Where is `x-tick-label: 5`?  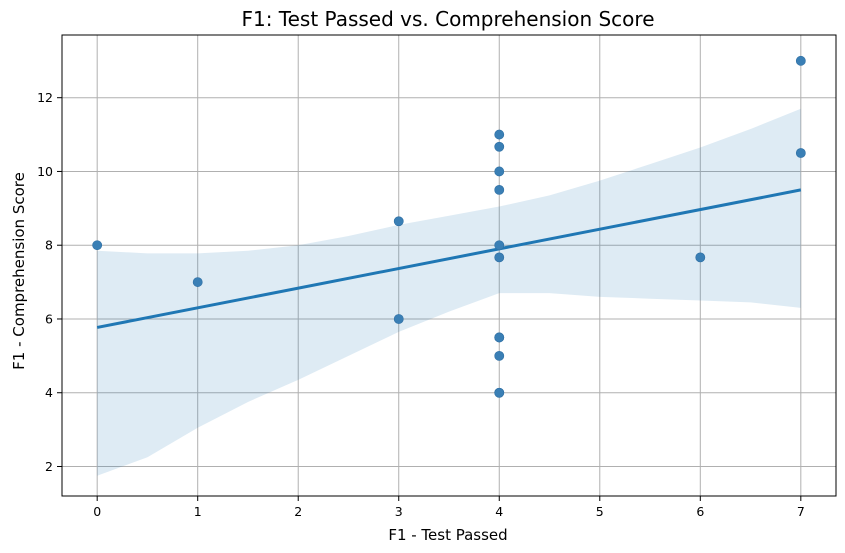
x-tick-label: 5 is located at coordinates (600, 511).